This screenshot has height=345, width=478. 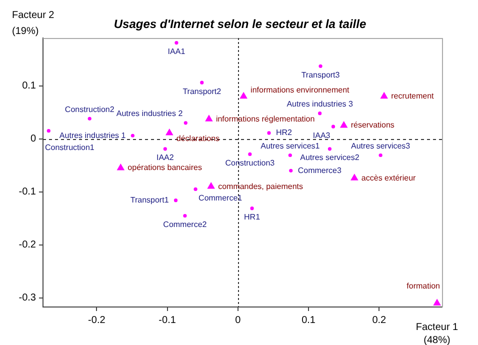 I want to click on y-tick-label: -0.1, so click(x=27, y=192).